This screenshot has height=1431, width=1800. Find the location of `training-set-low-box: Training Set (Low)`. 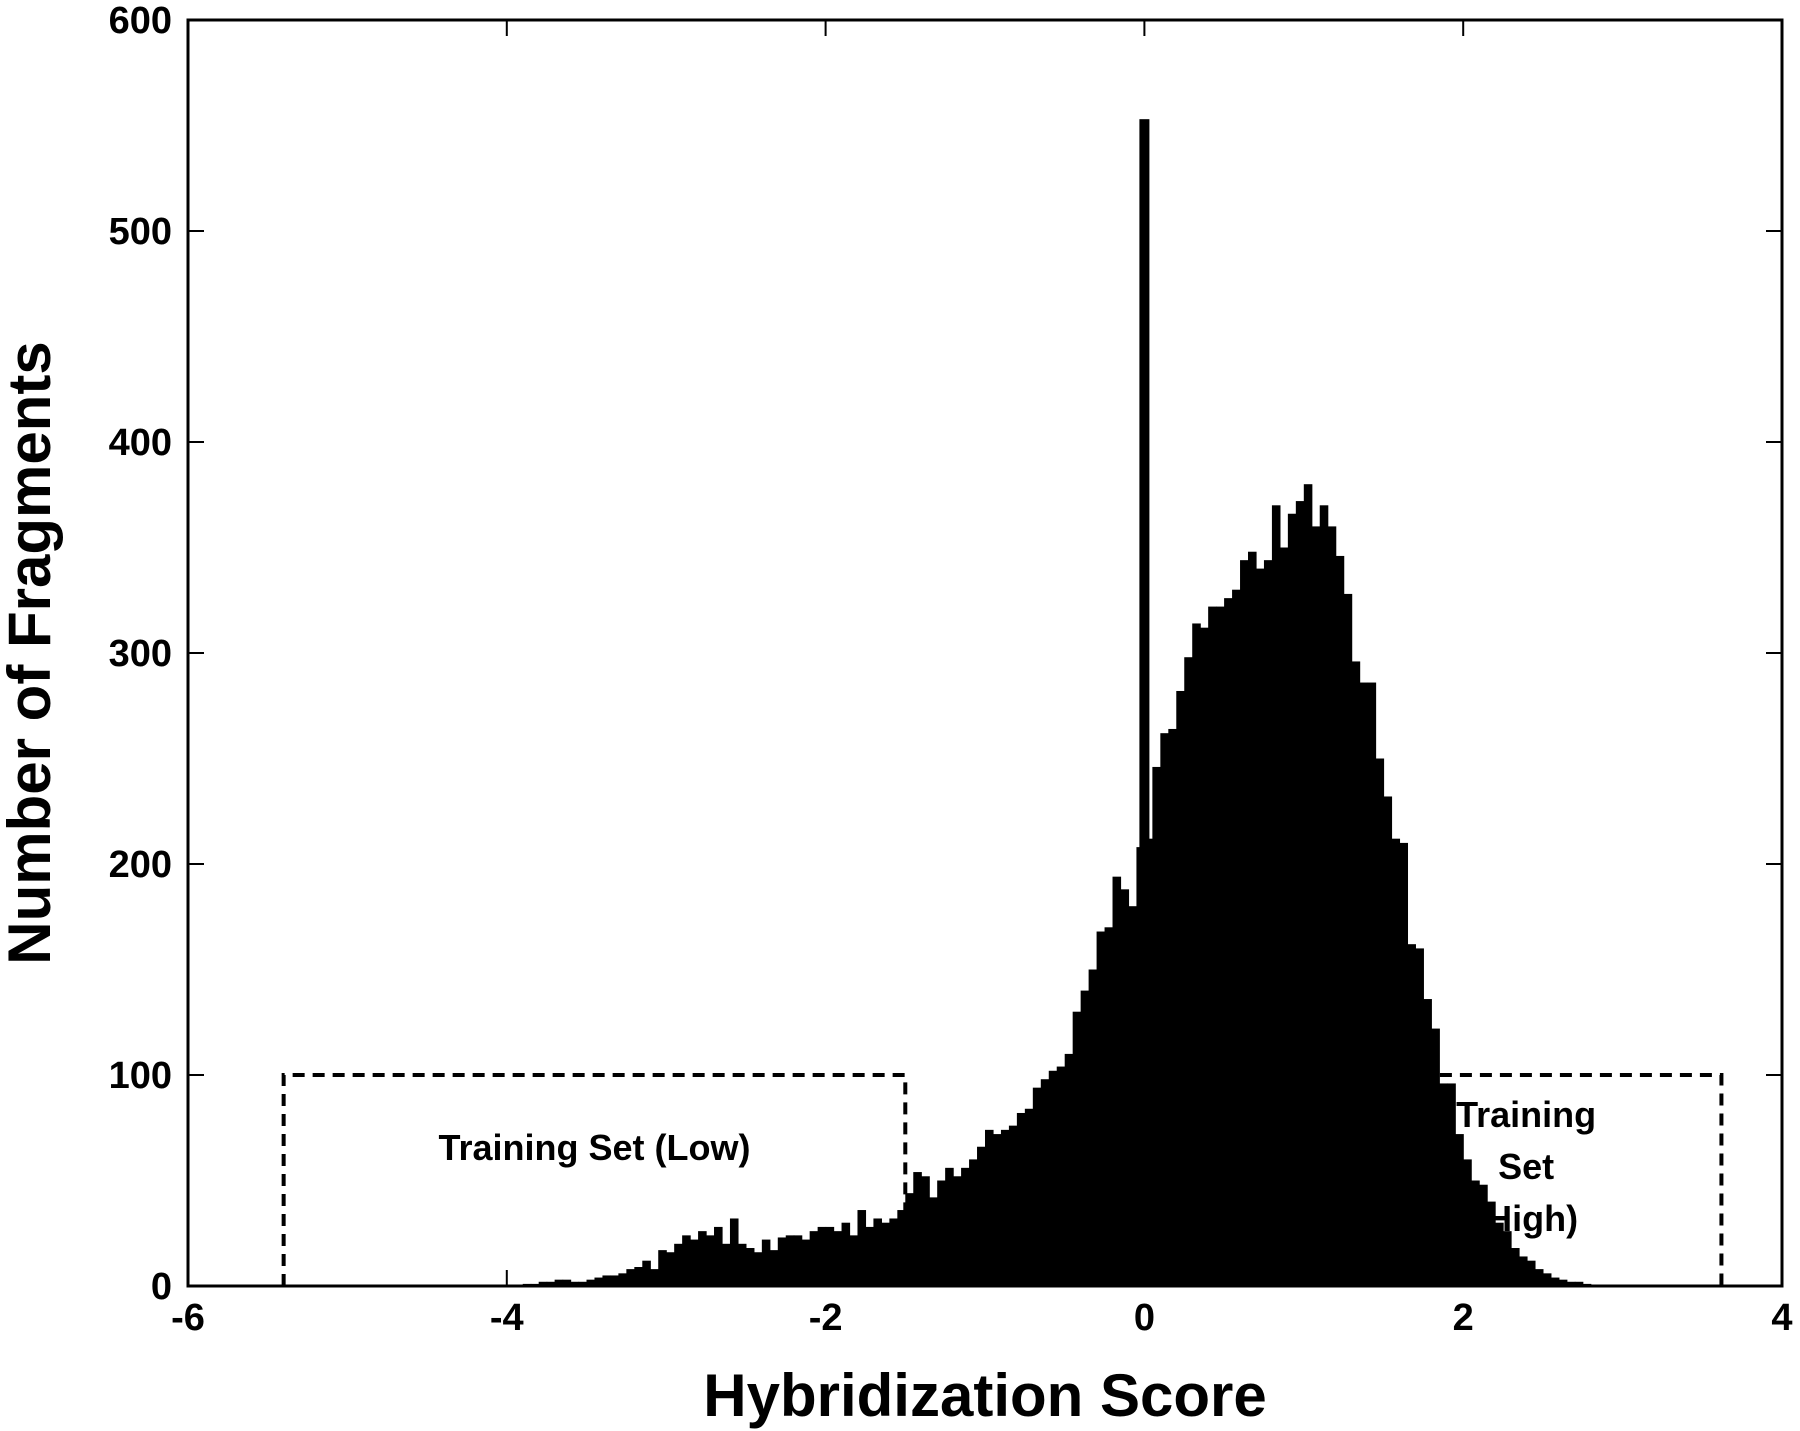

training-set-low-box: Training Set (Low) is located at coordinates (594, 1179).